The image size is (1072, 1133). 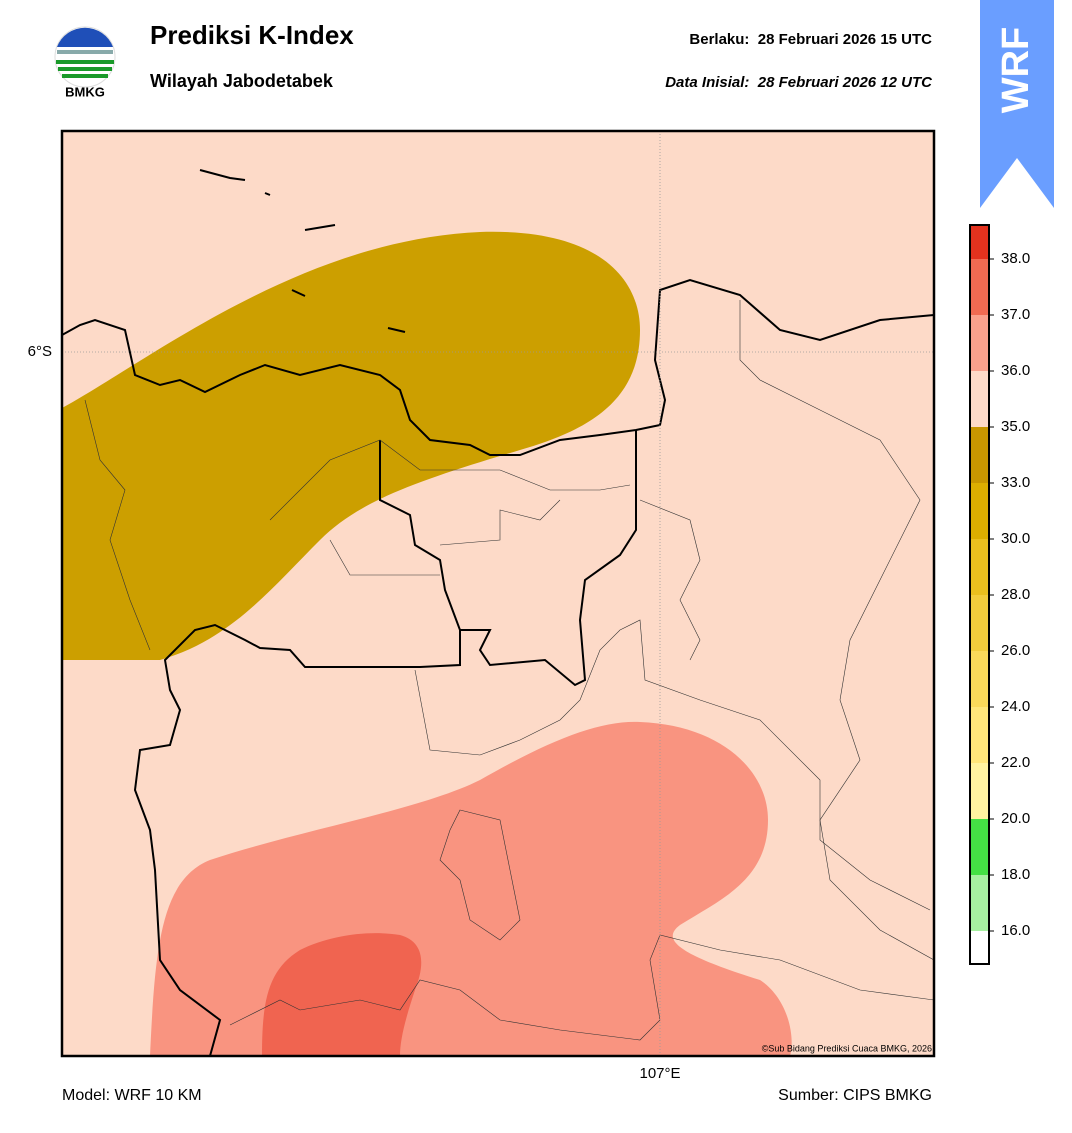 I want to click on valid-time: Berlaku: 28 Februari 2026 15 UTC, so click(x=810, y=39).